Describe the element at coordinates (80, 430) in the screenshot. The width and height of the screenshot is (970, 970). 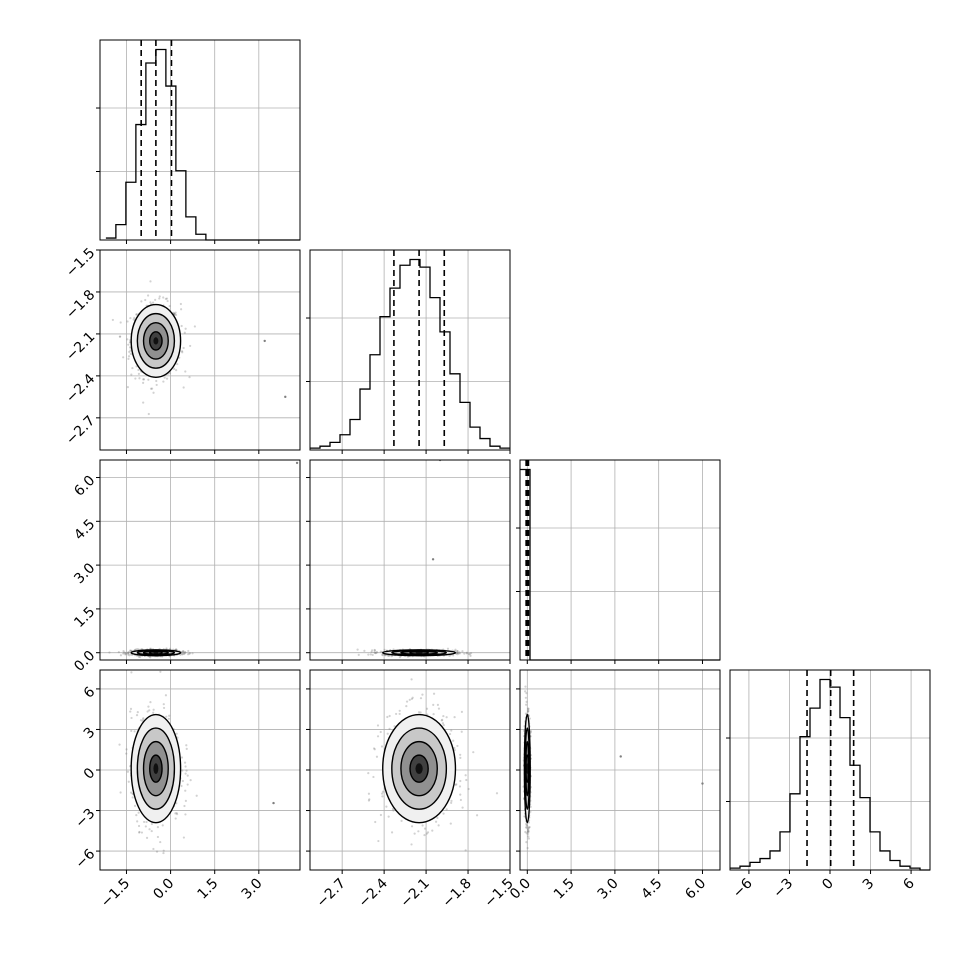
I see `y-tick-label: −2.7` at that location.